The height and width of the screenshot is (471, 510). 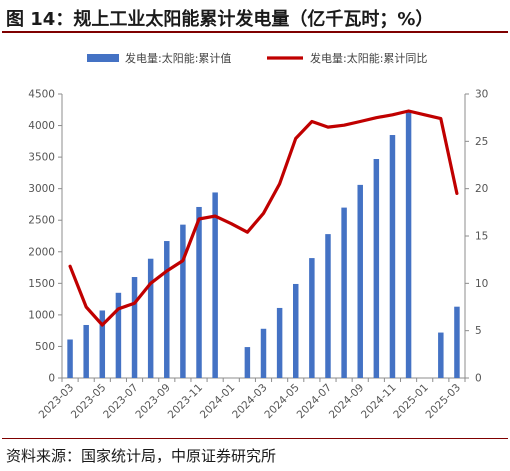 I want to click on x-tick-label: 2025-03, so click(x=444, y=402).